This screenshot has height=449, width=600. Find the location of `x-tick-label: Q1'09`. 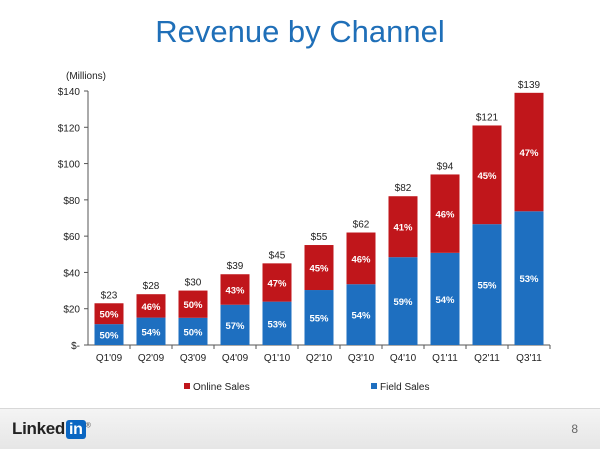

x-tick-label: Q1'09 is located at coordinates (109, 358).